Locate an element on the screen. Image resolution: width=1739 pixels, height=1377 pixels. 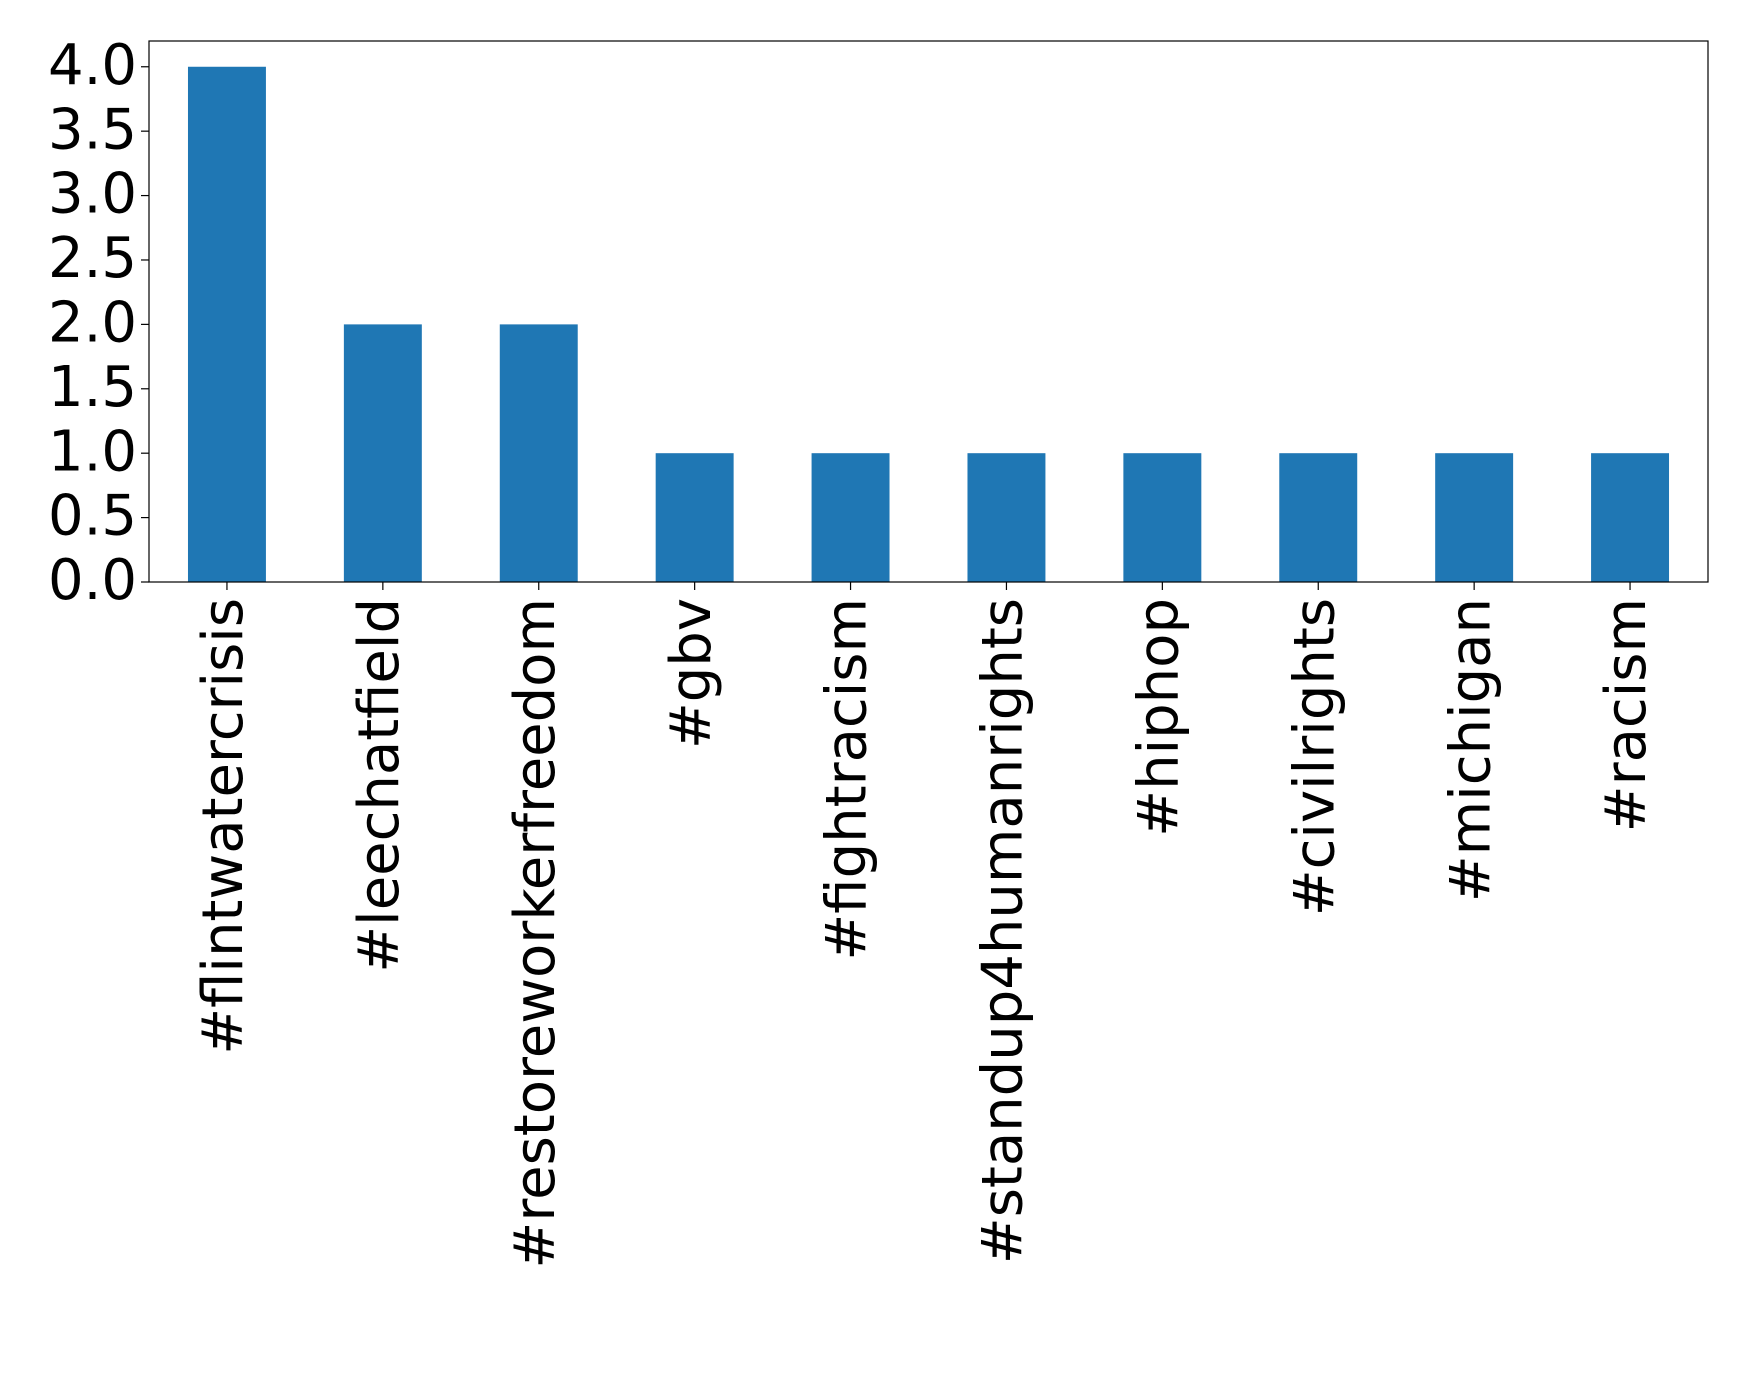
x-tick-label: #civilrights is located at coordinates (1314, 757).